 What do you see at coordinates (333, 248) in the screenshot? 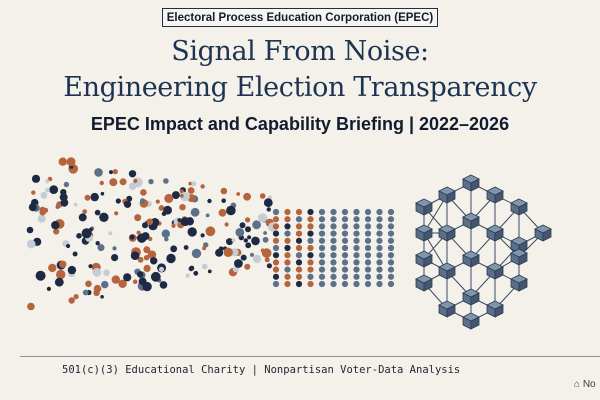
I see `signal-grid` at bounding box center [333, 248].